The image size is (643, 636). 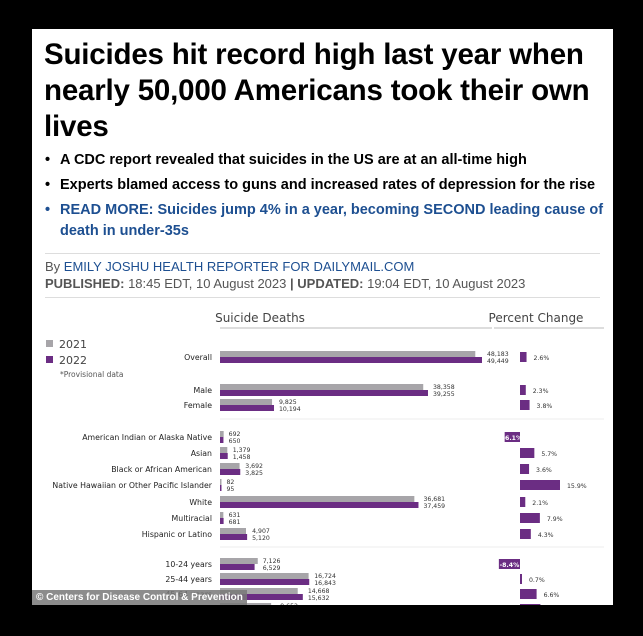 I want to click on bar-2021-american-indian-or-alaska-native, so click(x=222, y=434).